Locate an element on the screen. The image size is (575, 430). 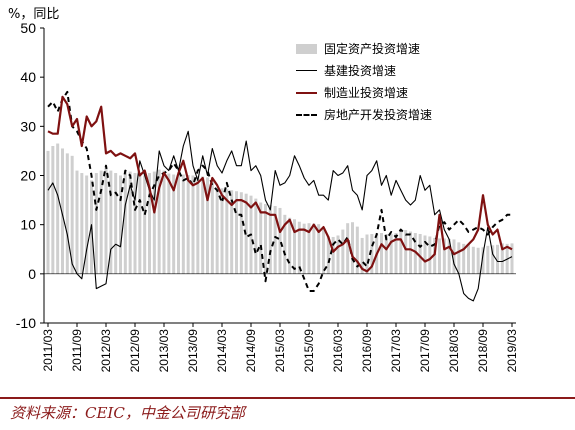
y-tick-label: 40 is located at coordinates (28, 77).